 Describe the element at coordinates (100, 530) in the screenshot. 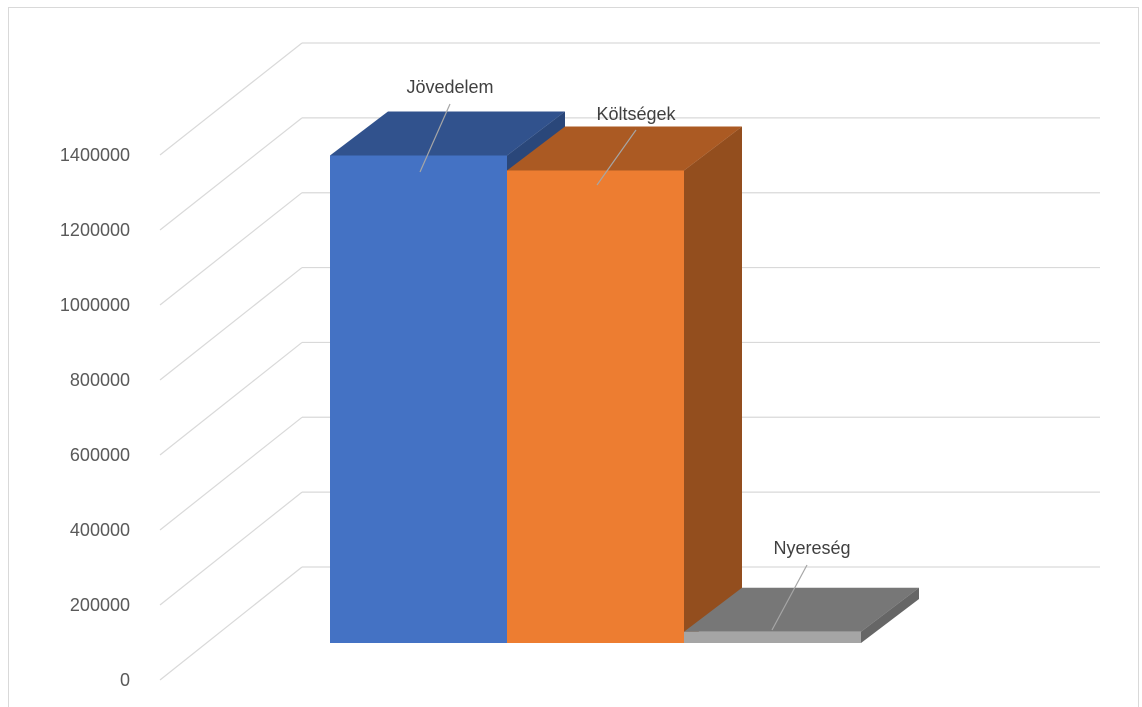

I see `y-tick-label: 400000` at that location.